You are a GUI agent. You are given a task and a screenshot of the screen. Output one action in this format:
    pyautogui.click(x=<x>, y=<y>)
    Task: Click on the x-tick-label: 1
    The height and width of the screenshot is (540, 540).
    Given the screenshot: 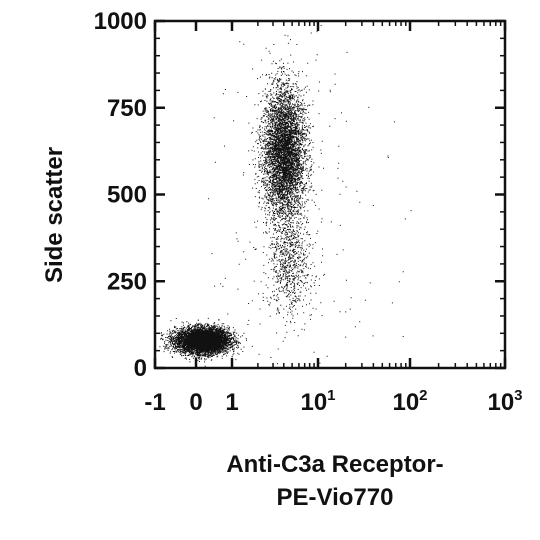 What is the action you would take?
    pyautogui.click(x=231, y=402)
    